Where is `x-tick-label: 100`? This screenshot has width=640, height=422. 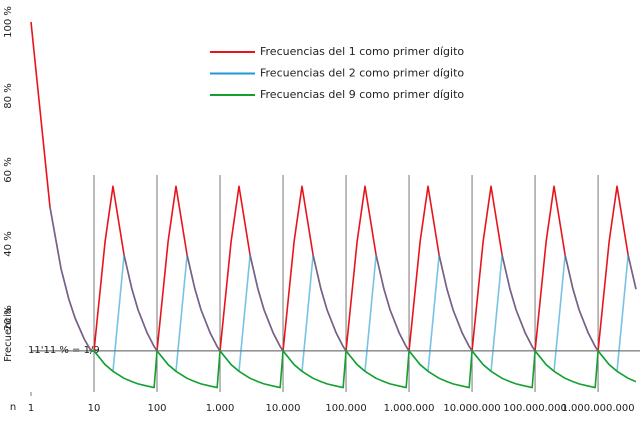 x-tick-label: 100 is located at coordinates (156, 408).